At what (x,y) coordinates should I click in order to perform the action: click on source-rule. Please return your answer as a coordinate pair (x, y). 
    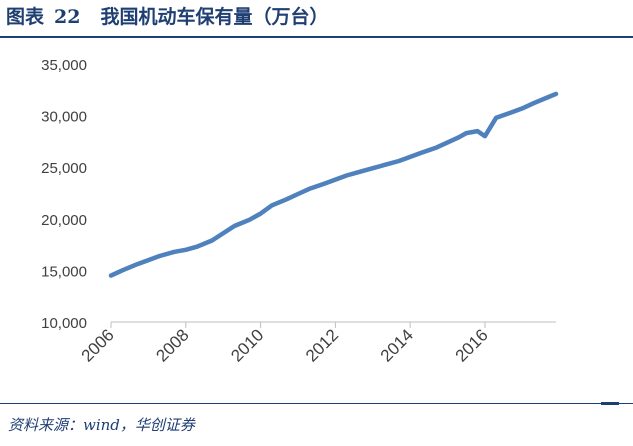
    Looking at the image, I should click on (316, 403).